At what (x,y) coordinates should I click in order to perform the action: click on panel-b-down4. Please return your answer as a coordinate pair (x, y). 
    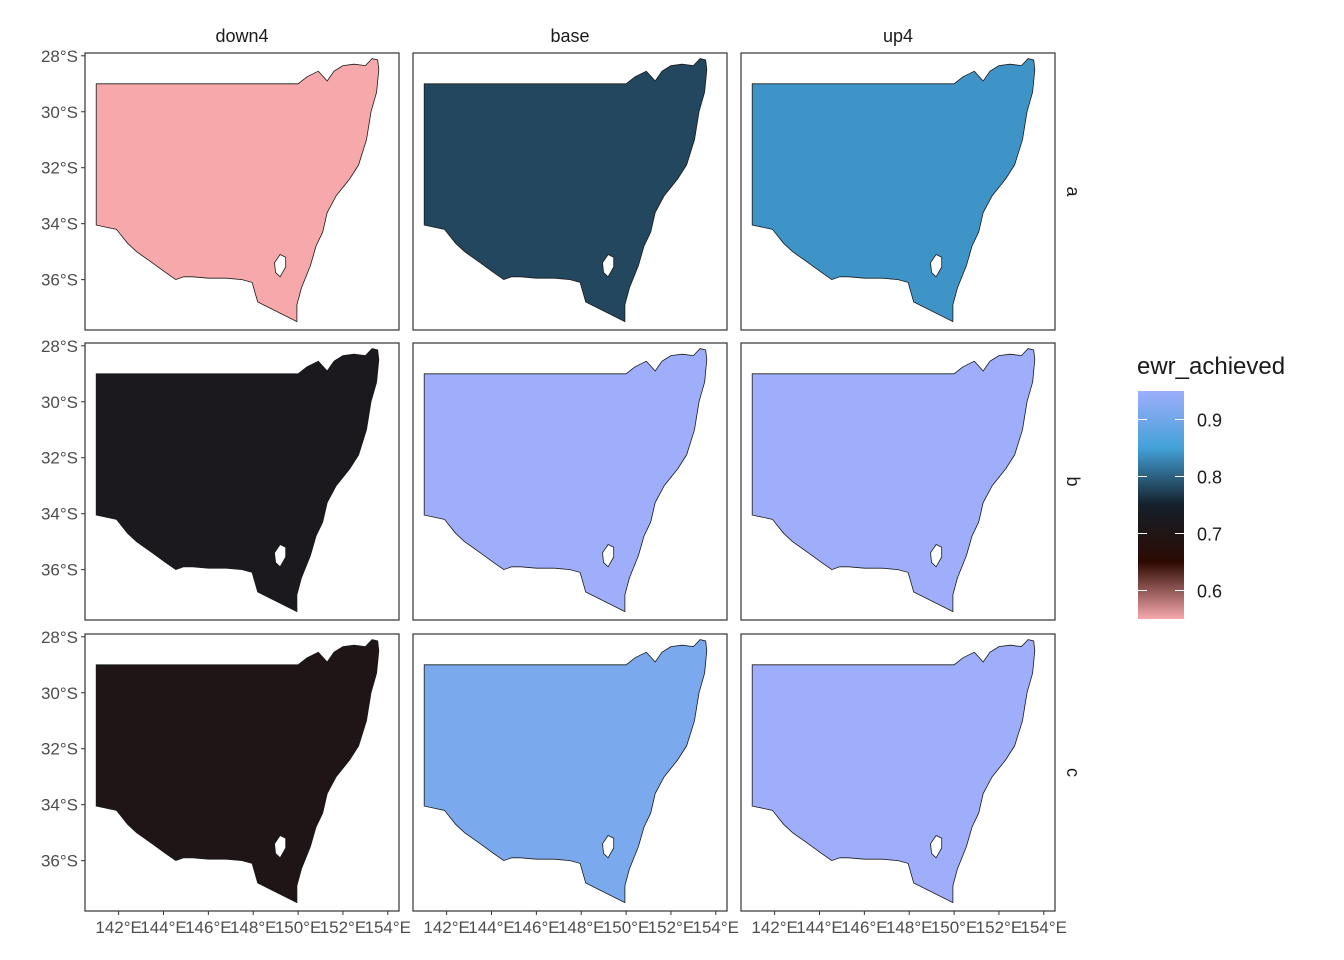
    Looking at the image, I should click on (242, 481).